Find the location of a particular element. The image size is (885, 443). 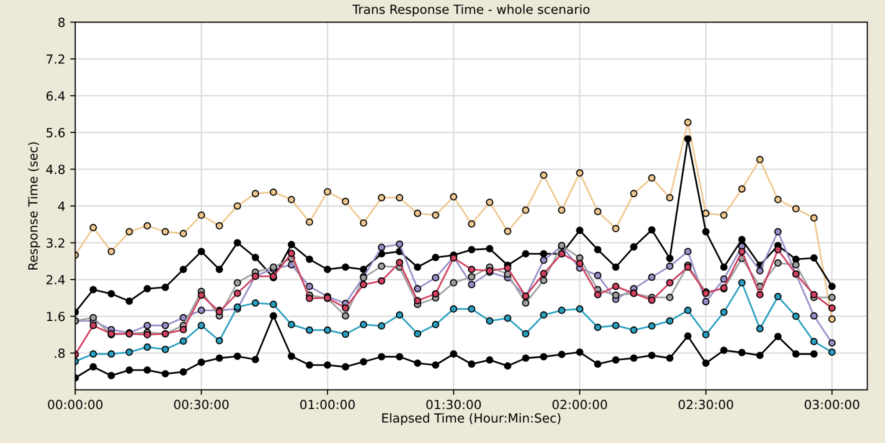

y-tick-label: 4.8 is located at coordinates (55, 169).